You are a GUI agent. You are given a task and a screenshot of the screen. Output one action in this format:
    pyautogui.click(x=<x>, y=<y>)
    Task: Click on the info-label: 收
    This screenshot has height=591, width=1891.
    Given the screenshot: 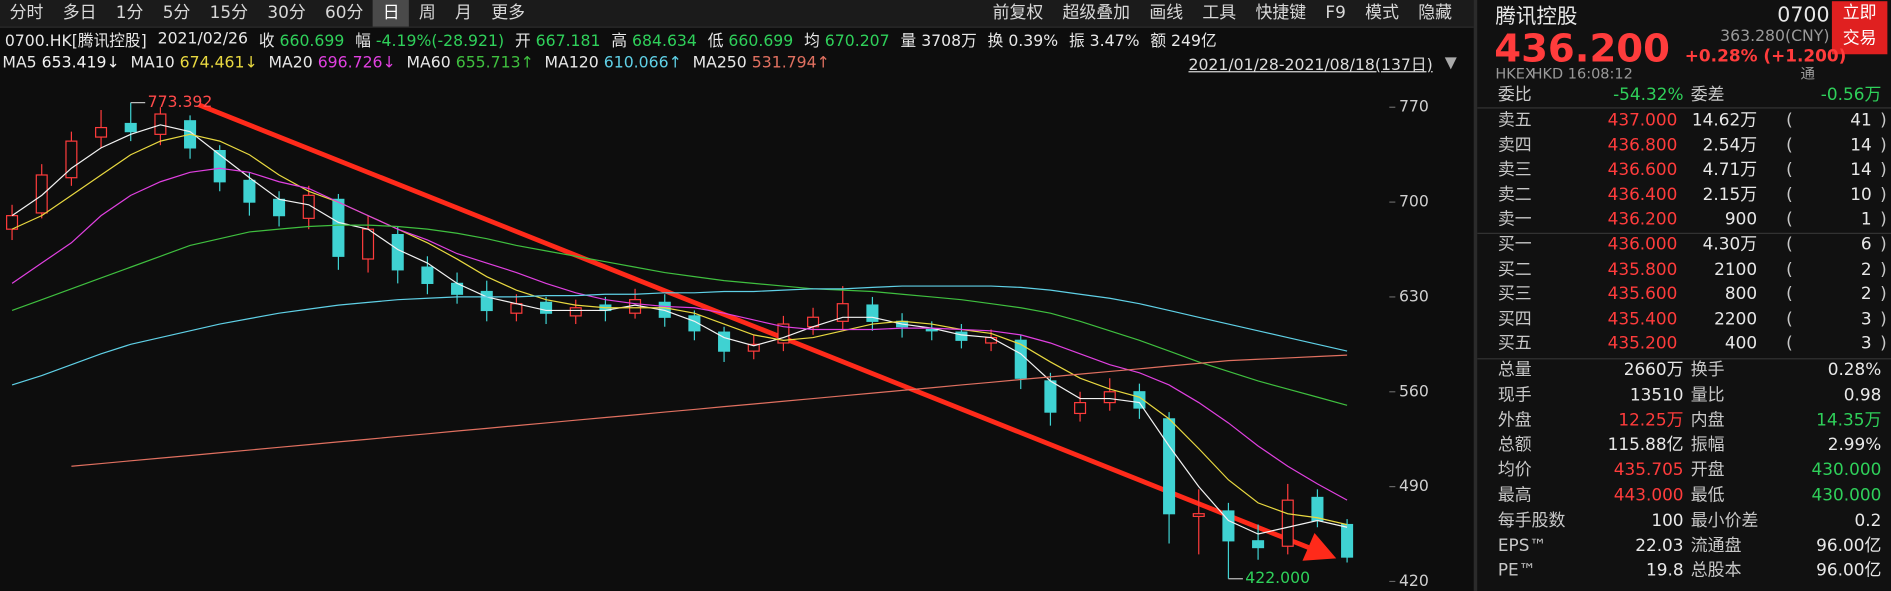 What is the action you would take?
    pyautogui.click(x=266, y=41)
    